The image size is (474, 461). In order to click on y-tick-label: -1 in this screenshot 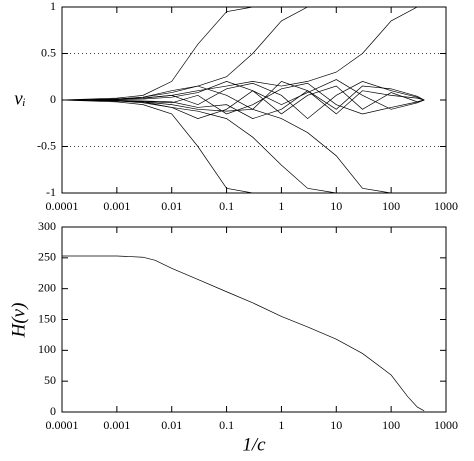, I will do `click(51, 192)`.